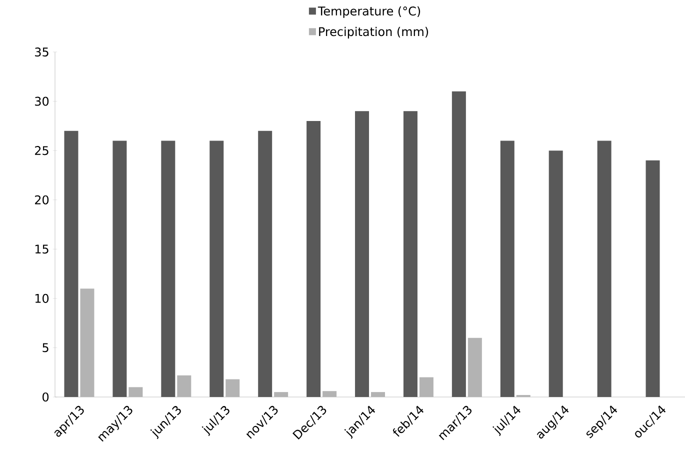 This screenshot has height=462, width=685. What do you see at coordinates (41, 52) in the screenshot?
I see `y-tick-label: 35` at bounding box center [41, 52].